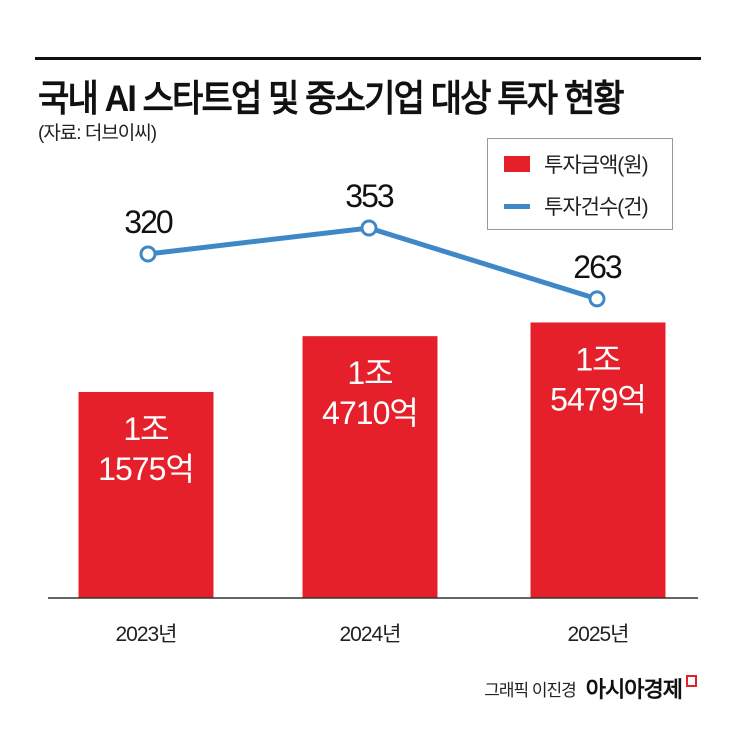  What do you see at coordinates (580, 184) in the screenshot?
I see `legend: 투자금액(원) 투자건수(건)` at bounding box center [580, 184].